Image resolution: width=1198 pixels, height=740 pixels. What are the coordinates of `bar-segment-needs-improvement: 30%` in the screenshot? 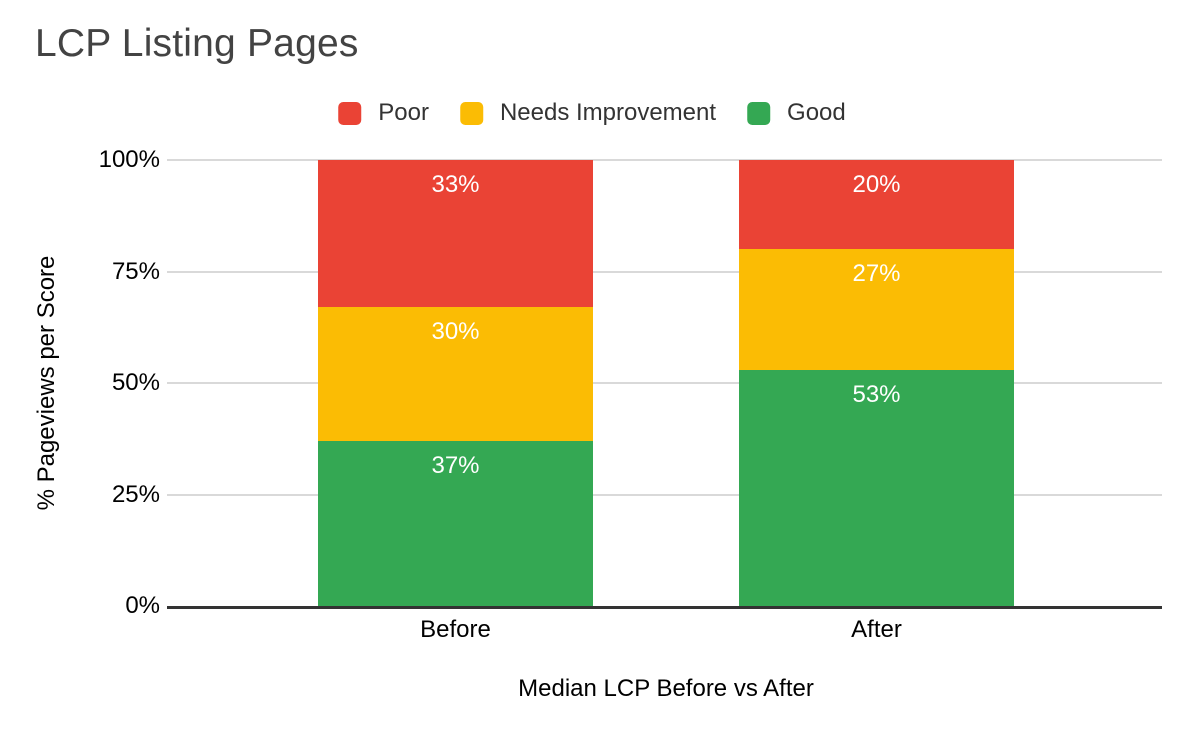 It's located at (455, 374).